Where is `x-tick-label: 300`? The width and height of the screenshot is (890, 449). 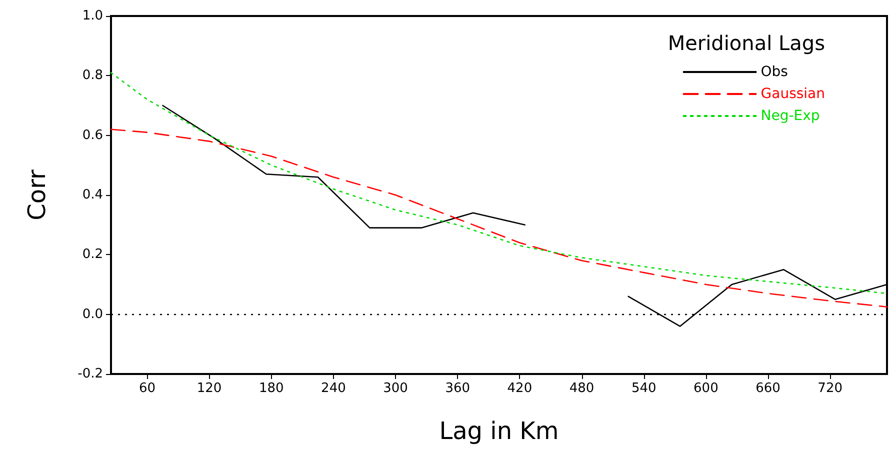
x-tick-label: 300 is located at coordinates (395, 388).